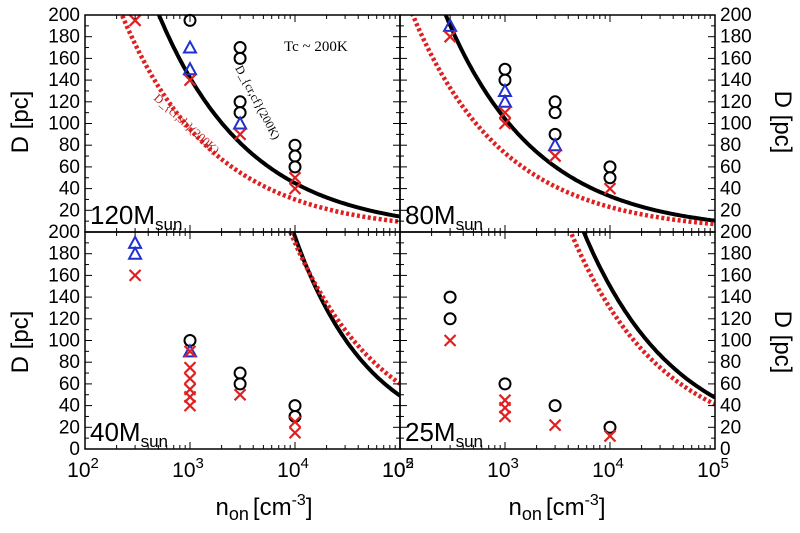 The image size is (800, 533). Describe the element at coordinates (410, 463) in the screenshot. I see `x-tick-exponent: 2` at that location.